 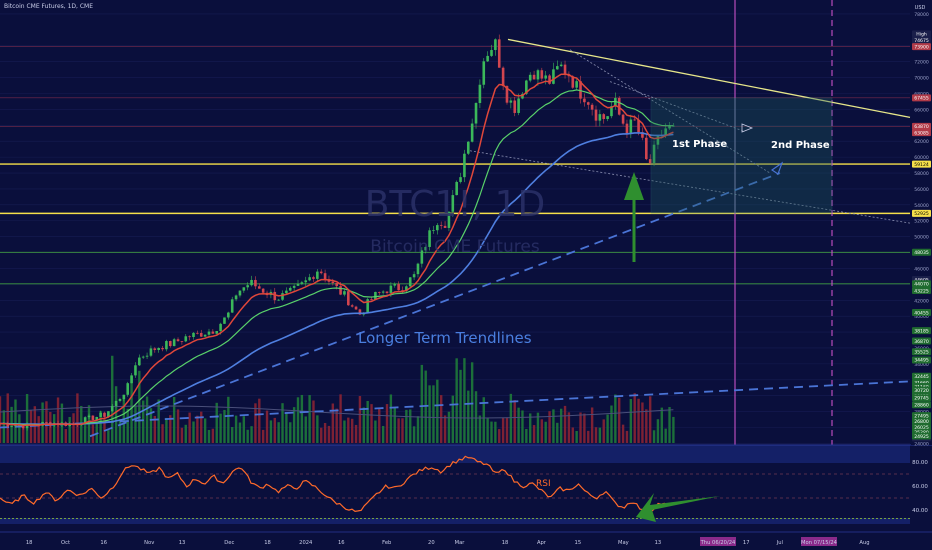 What do you see at coordinates (920, 487) in the screenshot?
I see `rsi-tick-label: 60.00` at bounding box center [920, 487].